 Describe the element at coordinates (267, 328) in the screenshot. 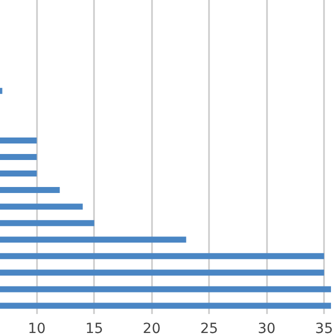

I see `x-tick-label: 30` at that location.